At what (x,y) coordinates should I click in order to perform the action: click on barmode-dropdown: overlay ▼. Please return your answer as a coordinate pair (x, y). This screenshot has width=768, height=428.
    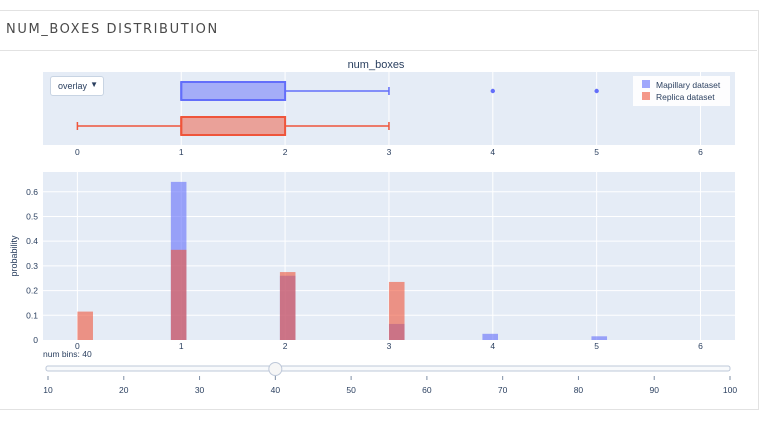
    Looking at the image, I should click on (77, 86).